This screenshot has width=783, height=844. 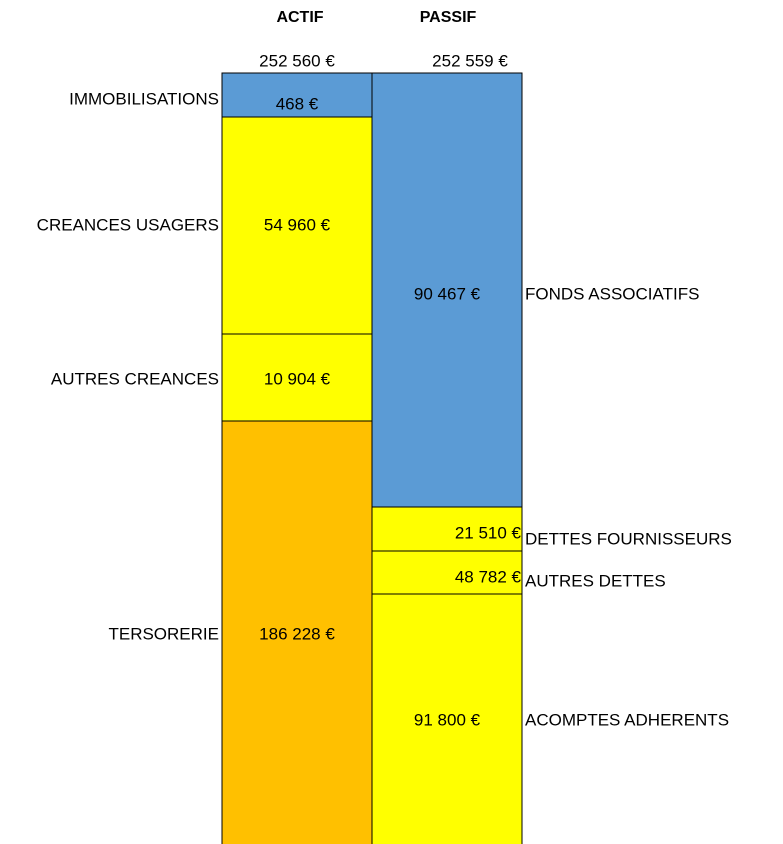 I want to click on label: TERSORERIE, so click(x=163, y=633).